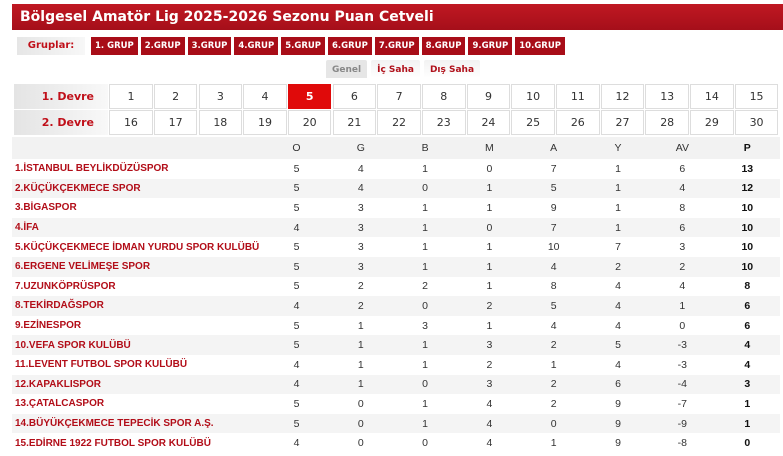  I want to click on stat-cell: 13, so click(747, 168).